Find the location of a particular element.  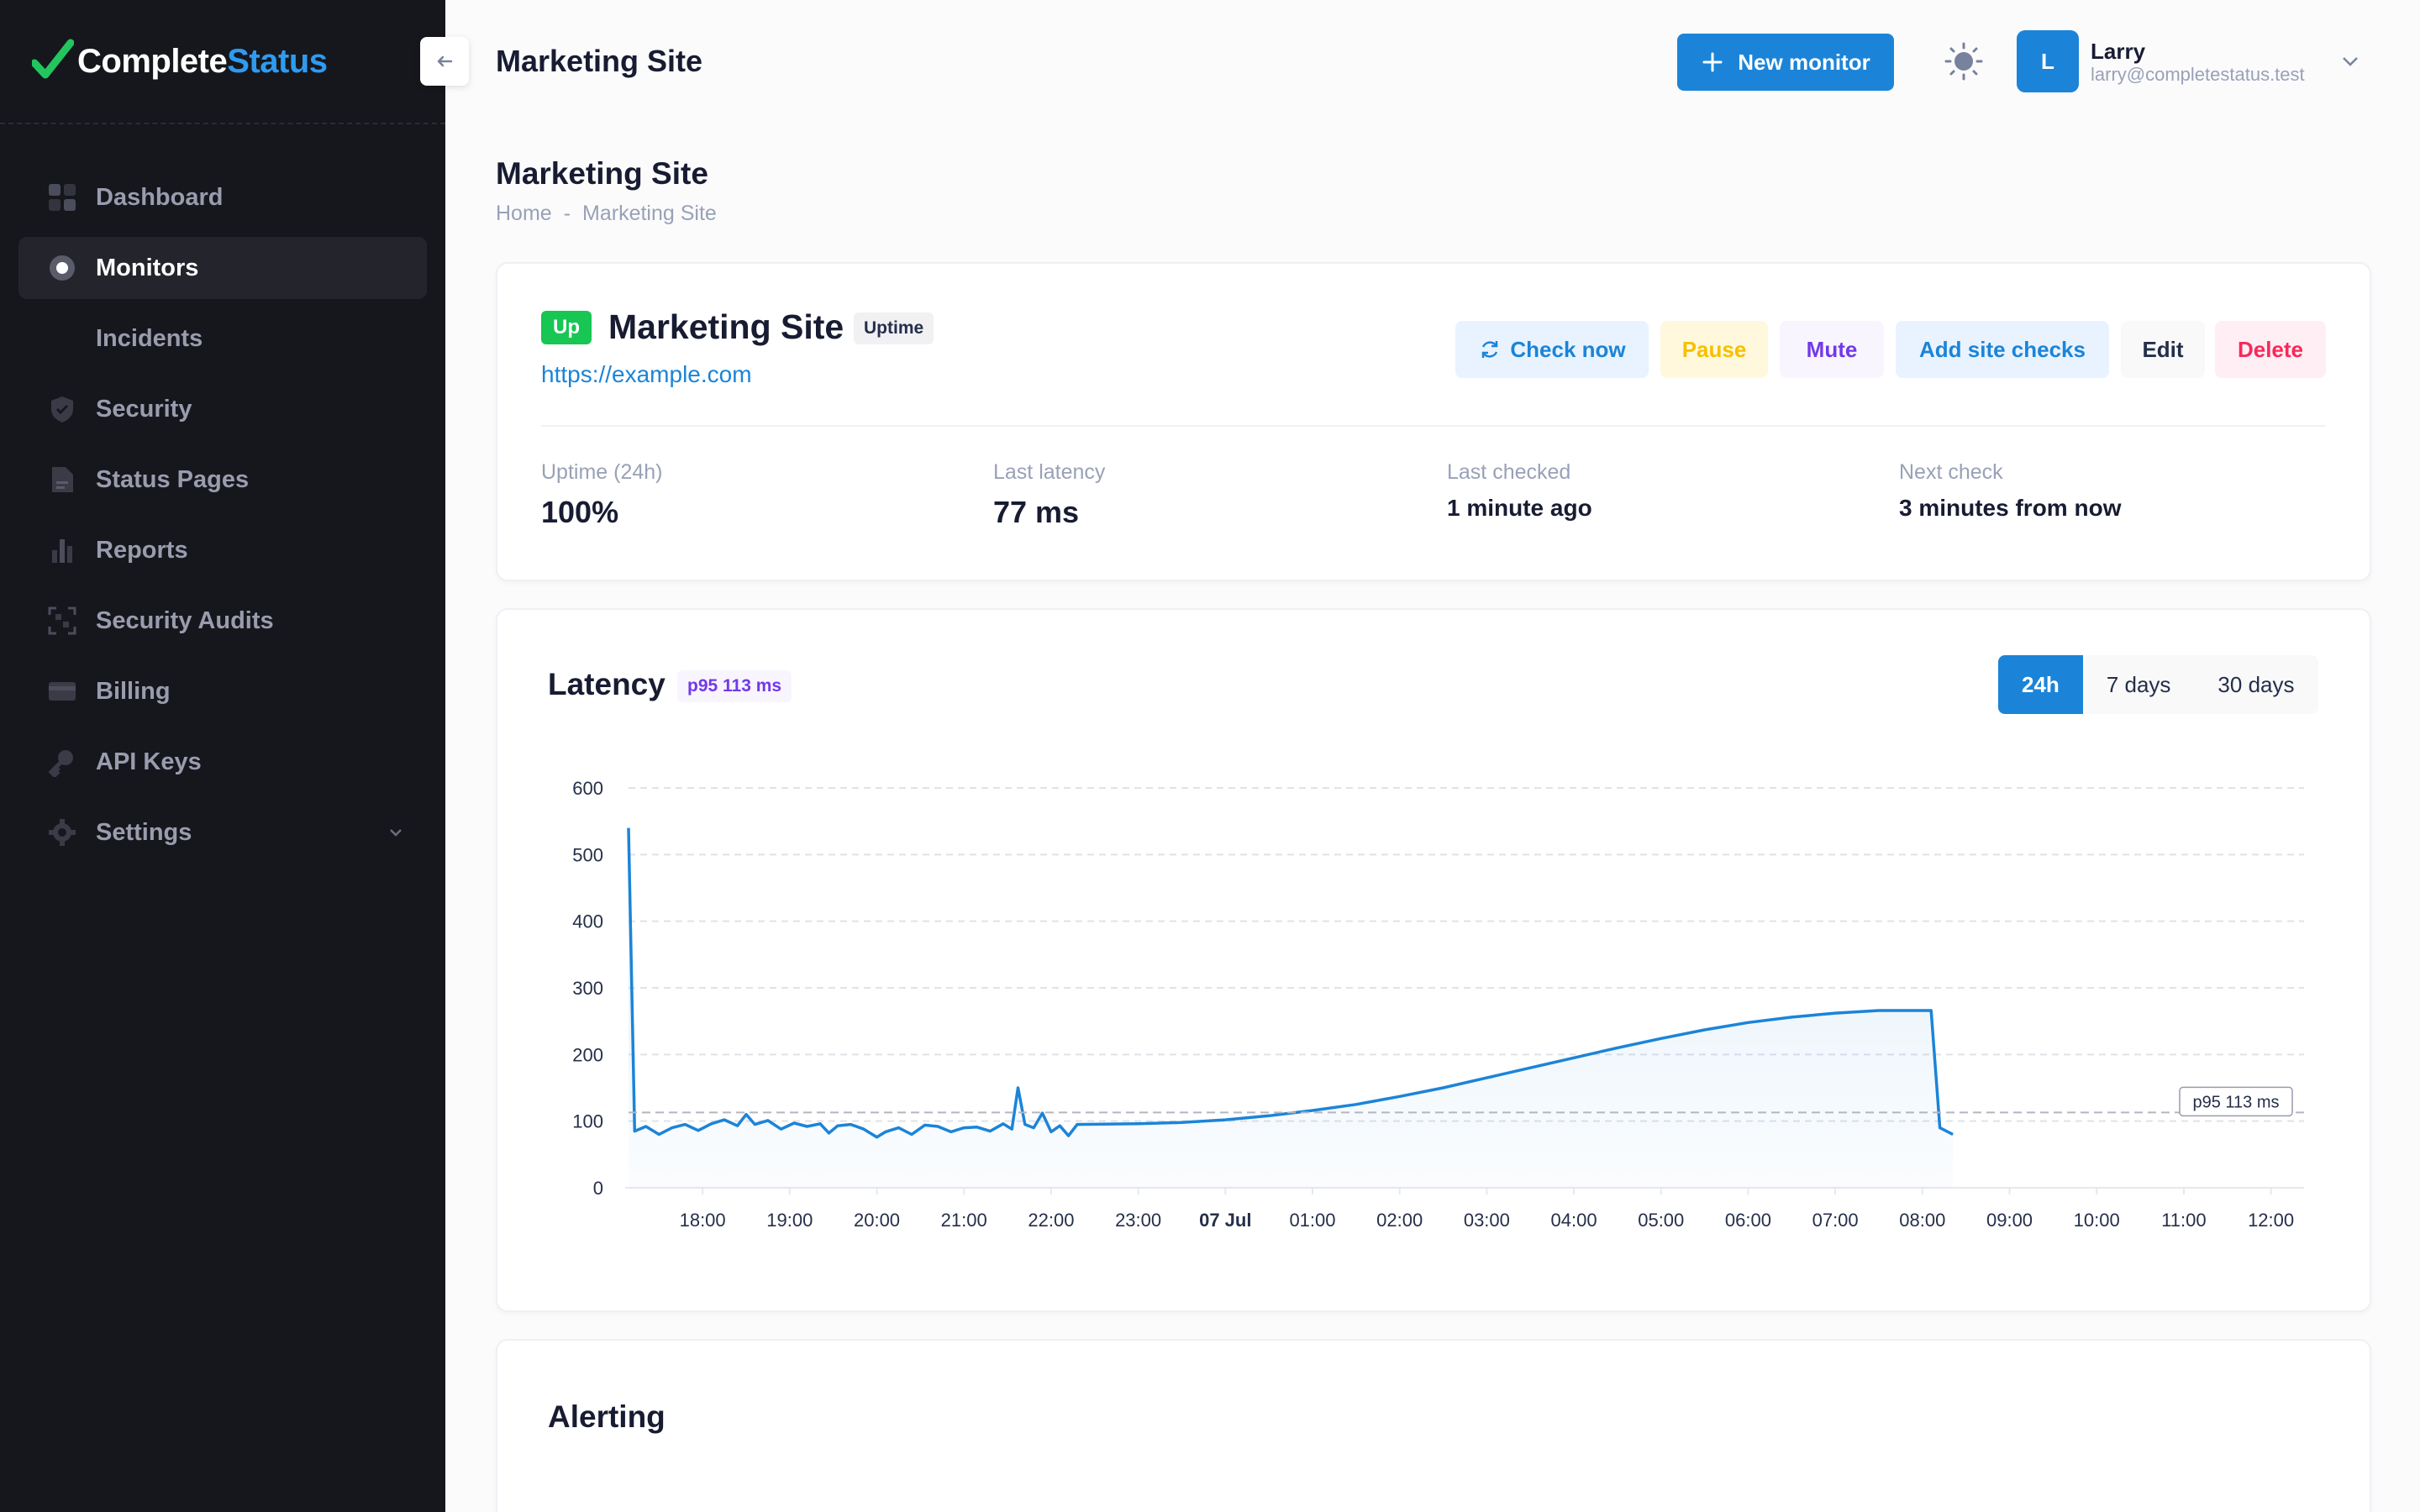

x-tick-label: 19:00 is located at coordinates (789, 1220).